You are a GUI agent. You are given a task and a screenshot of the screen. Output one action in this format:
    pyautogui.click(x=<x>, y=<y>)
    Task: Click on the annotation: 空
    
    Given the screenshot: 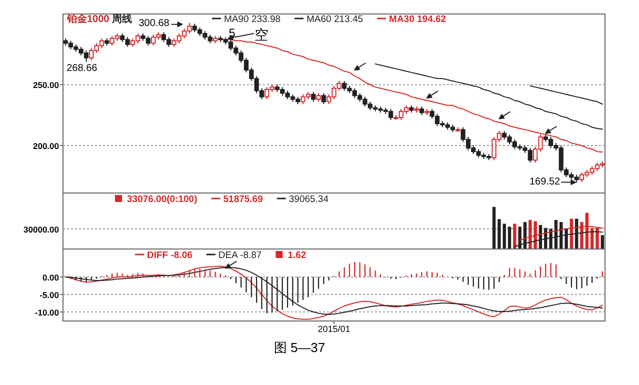 What is the action you would take?
    pyautogui.click(x=261, y=34)
    